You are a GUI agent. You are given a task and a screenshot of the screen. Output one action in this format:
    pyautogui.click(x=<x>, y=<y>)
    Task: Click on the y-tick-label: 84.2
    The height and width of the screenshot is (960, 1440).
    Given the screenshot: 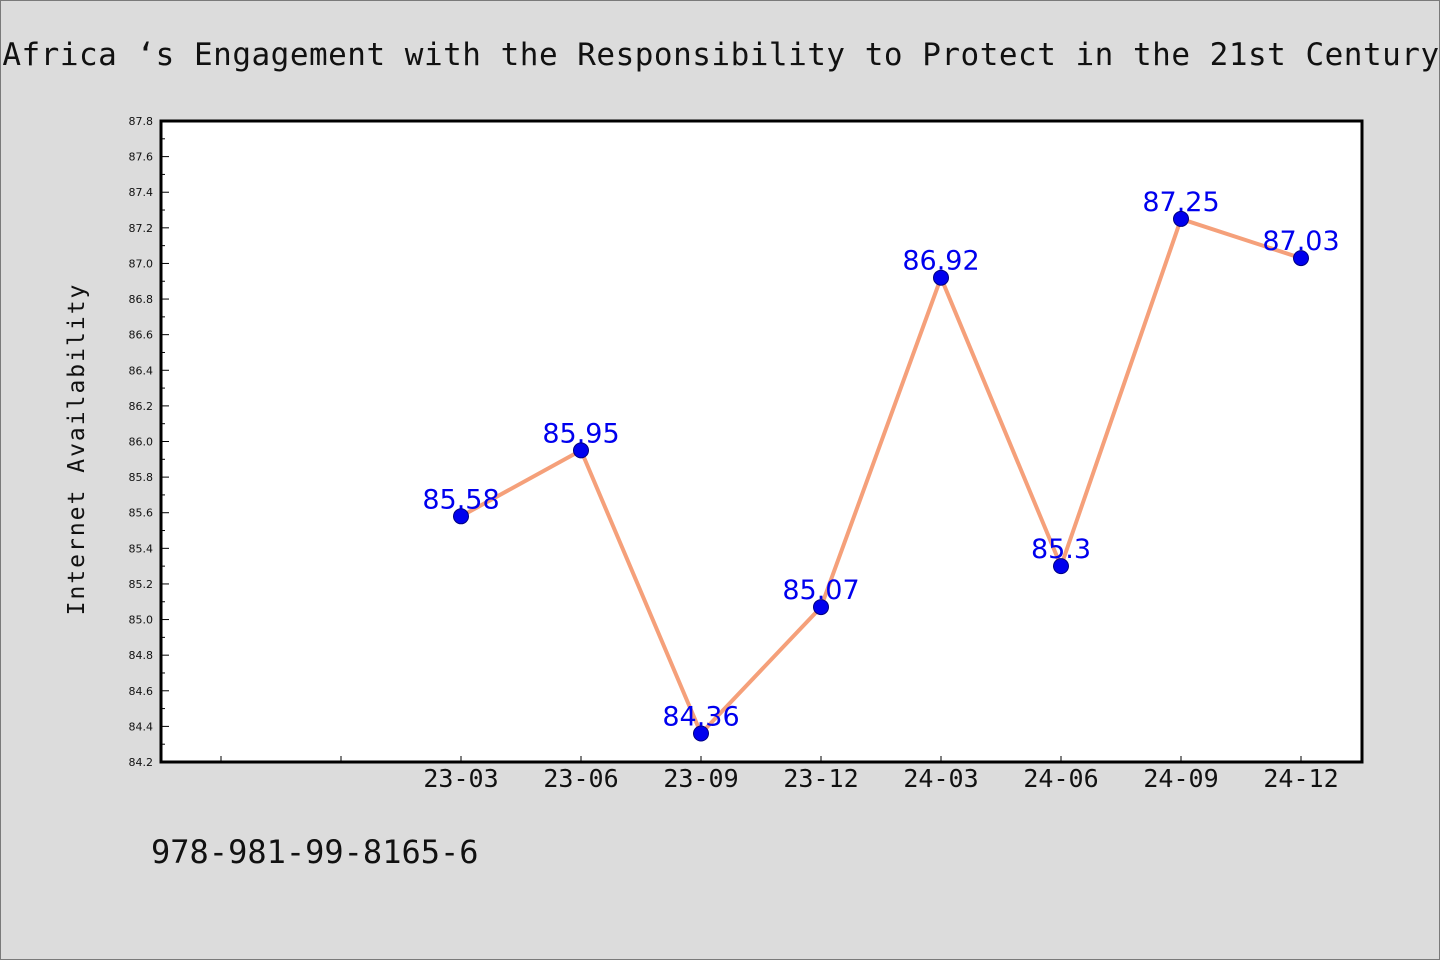 What is the action you would take?
    pyautogui.click(x=141, y=762)
    